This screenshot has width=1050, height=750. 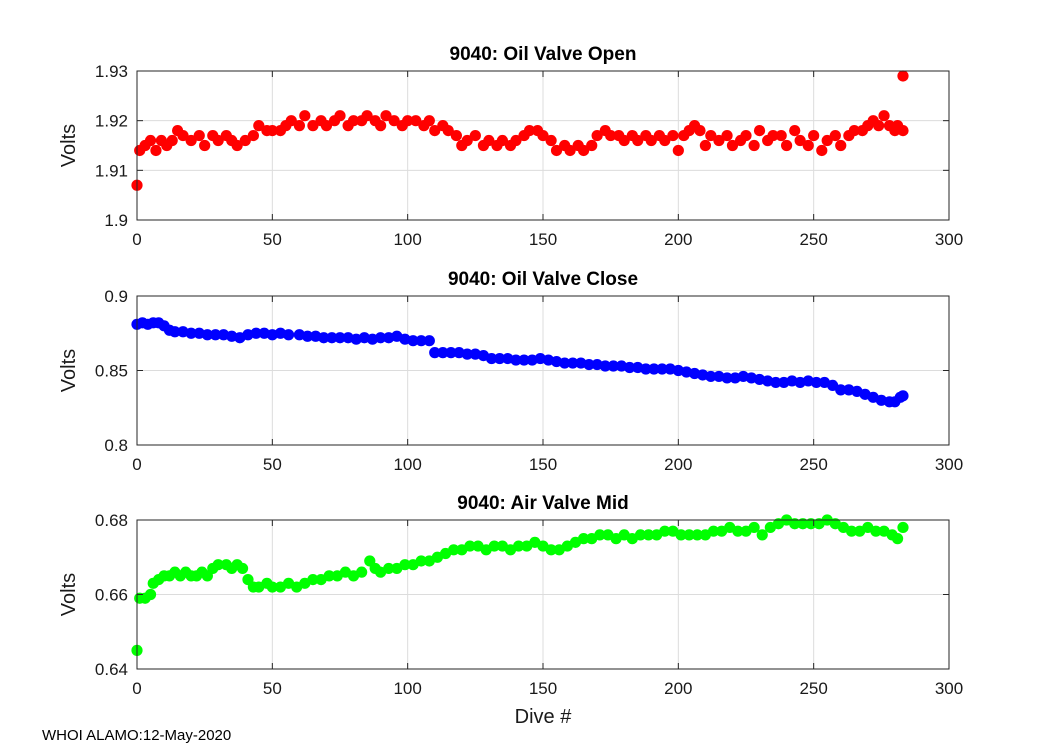 What do you see at coordinates (116, 296) in the screenshot?
I see `y-tick-label: 0.9` at bounding box center [116, 296].